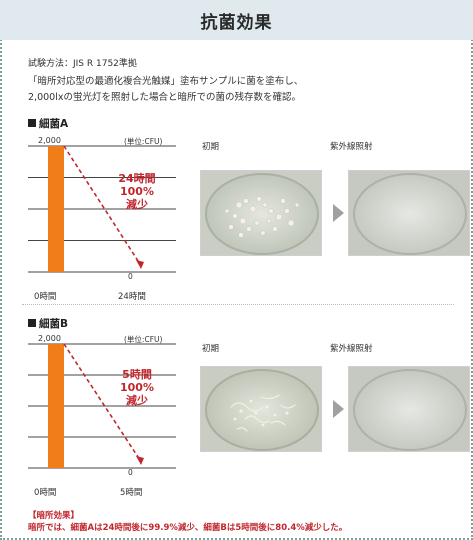  I want to click on chart-b-annotation-word: 減少, so click(137, 400).